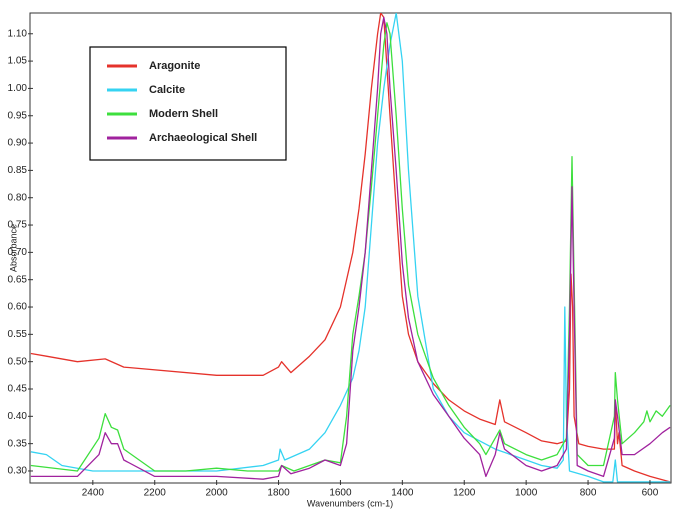  What do you see at coordinates (18, 115) in the screenshot?
I see `y-tick-label: 0.95` at bounding box center [18, 115].